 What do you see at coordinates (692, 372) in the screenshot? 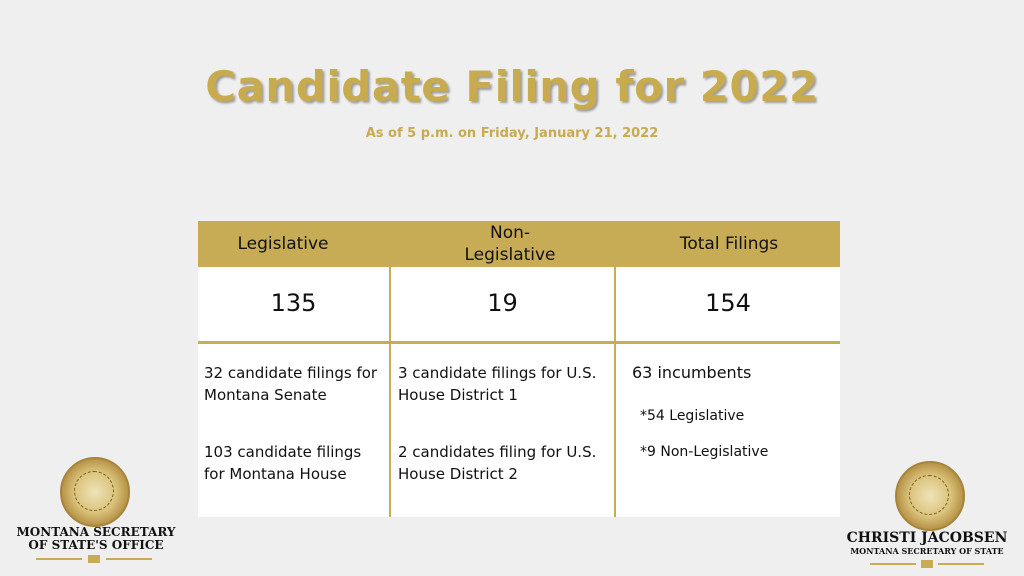
I see `incumbents-count: 63 incumbents` at bounding box center [692, 372].